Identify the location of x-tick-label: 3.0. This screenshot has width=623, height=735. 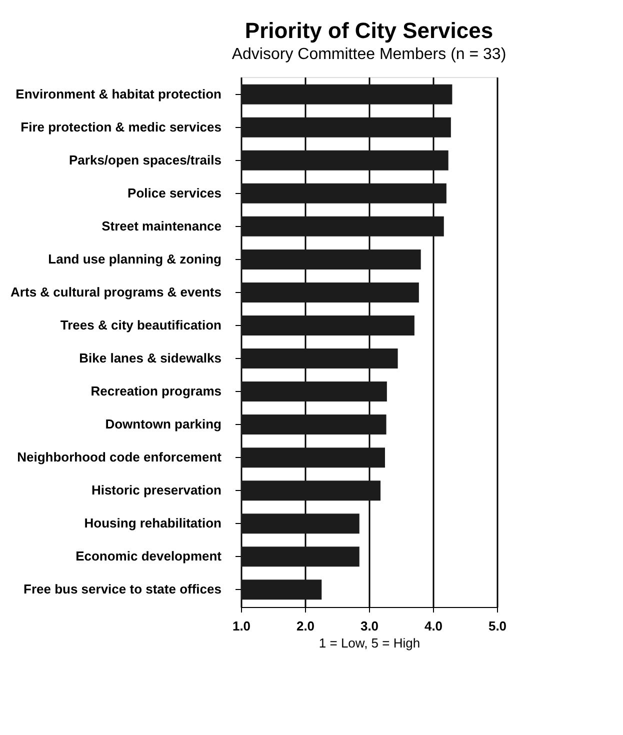
(369, 626).